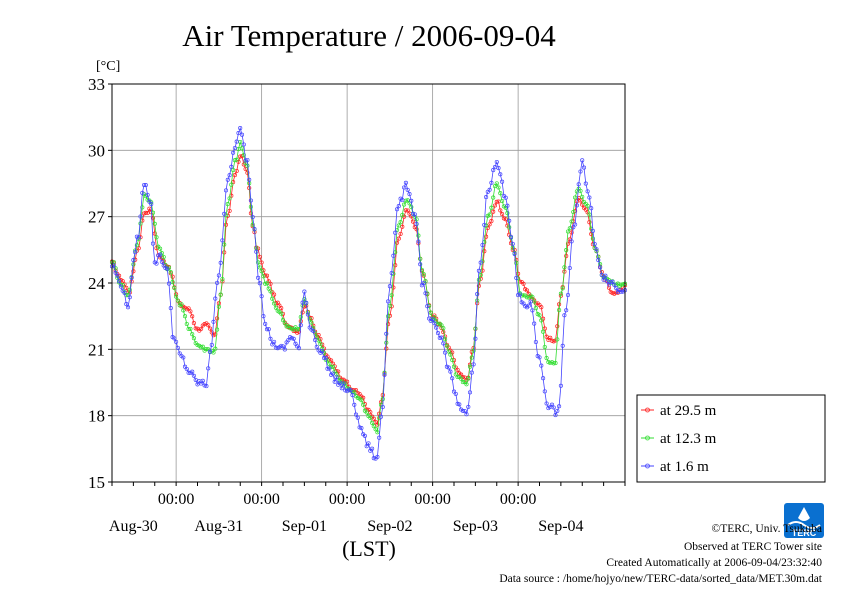  Describe the element at coordinates (647, 410) in the screenshot. I see `legend-marker` at that location.